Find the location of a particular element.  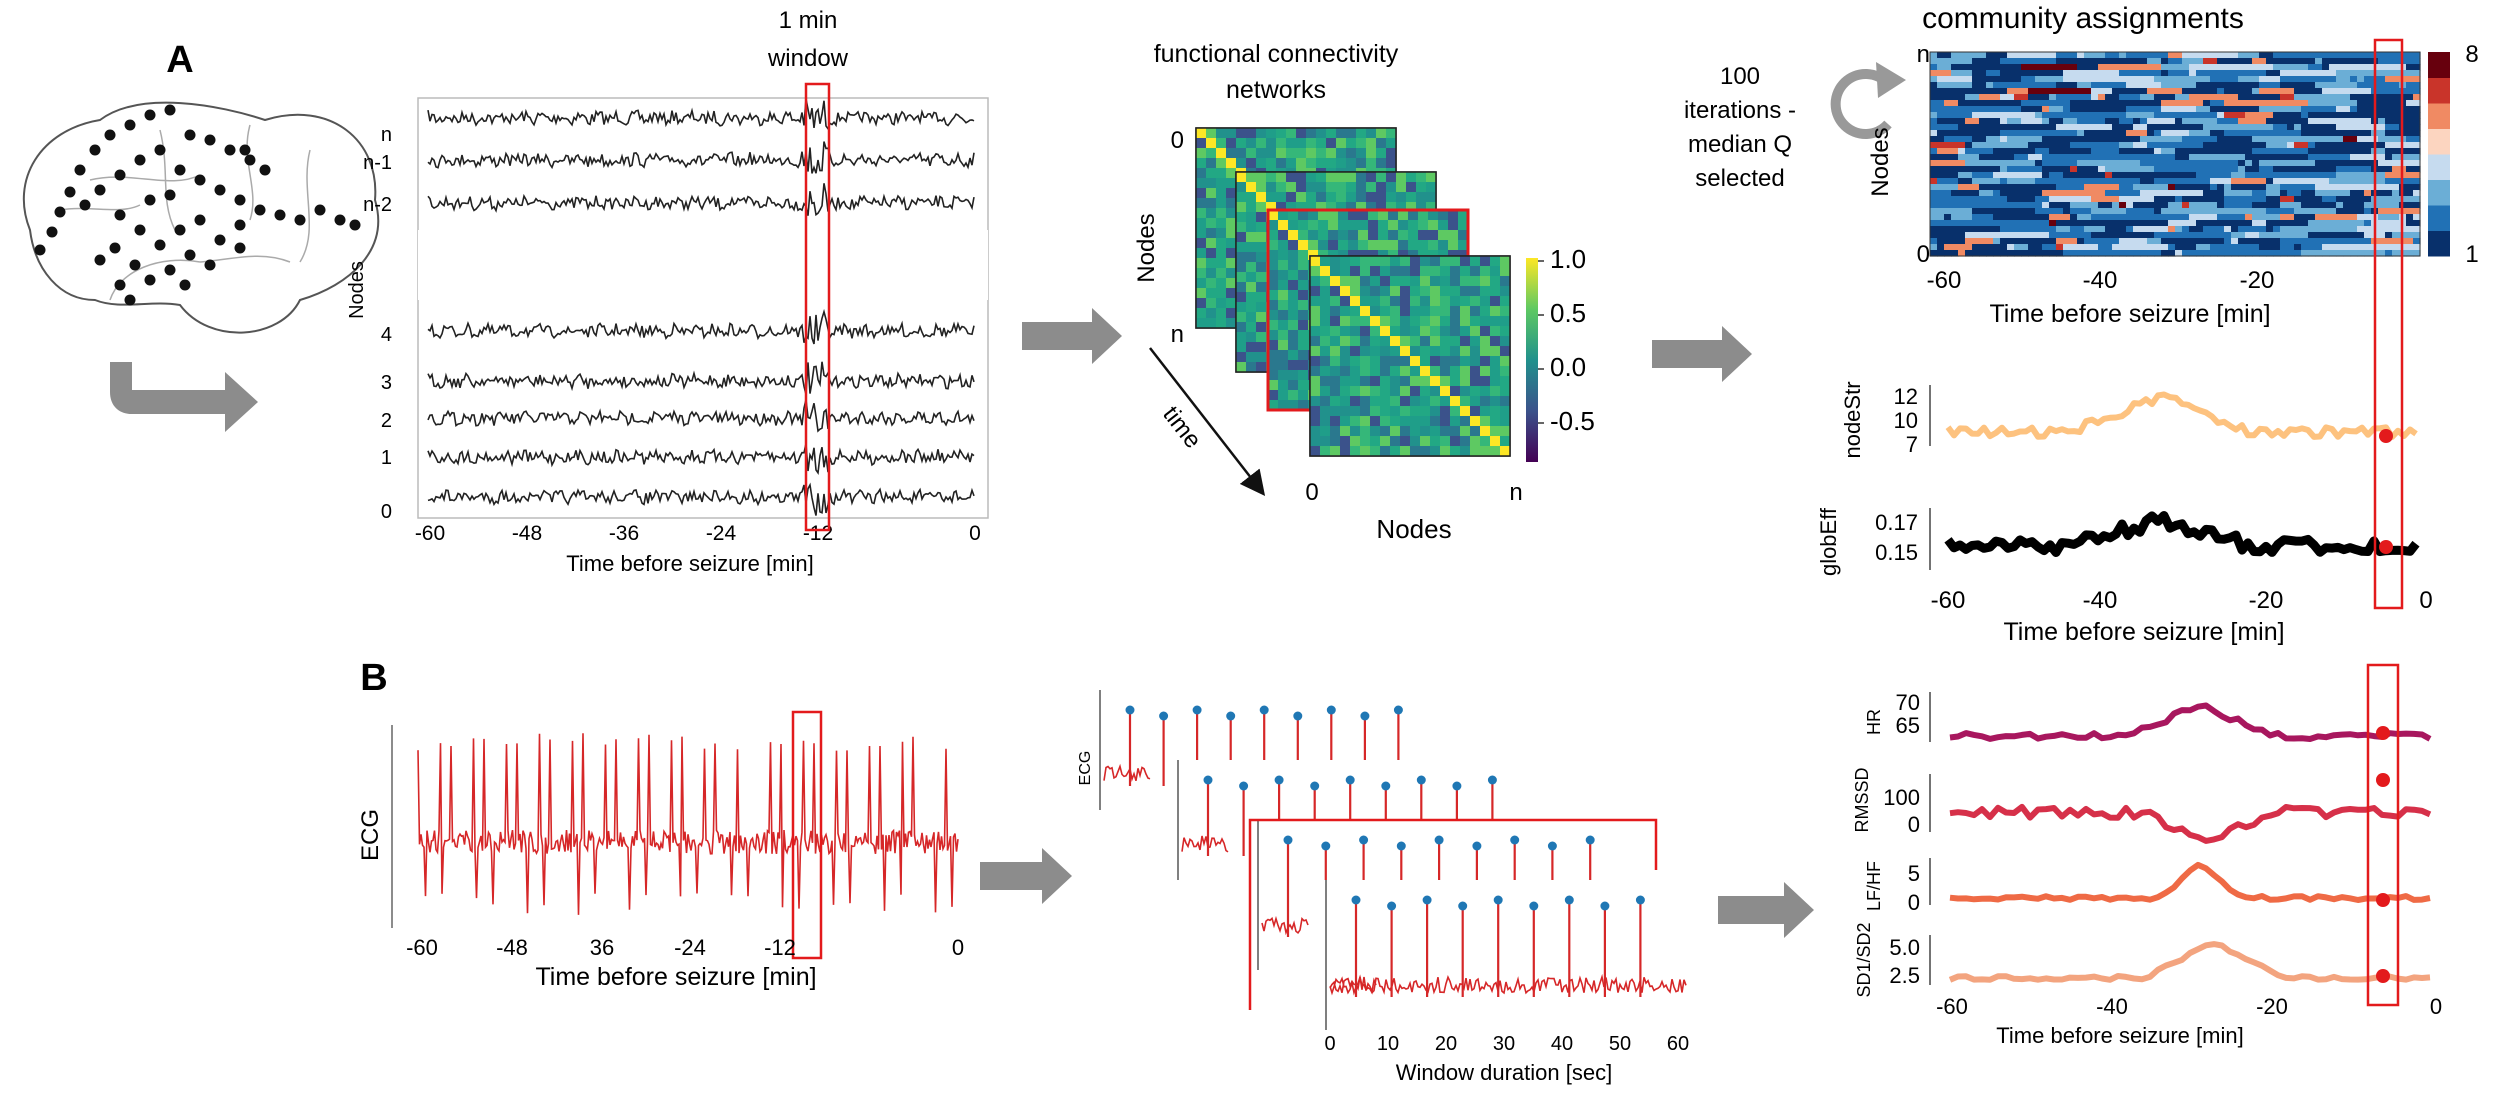

community-cbar-swatch is located at coordinates (2439, 116).